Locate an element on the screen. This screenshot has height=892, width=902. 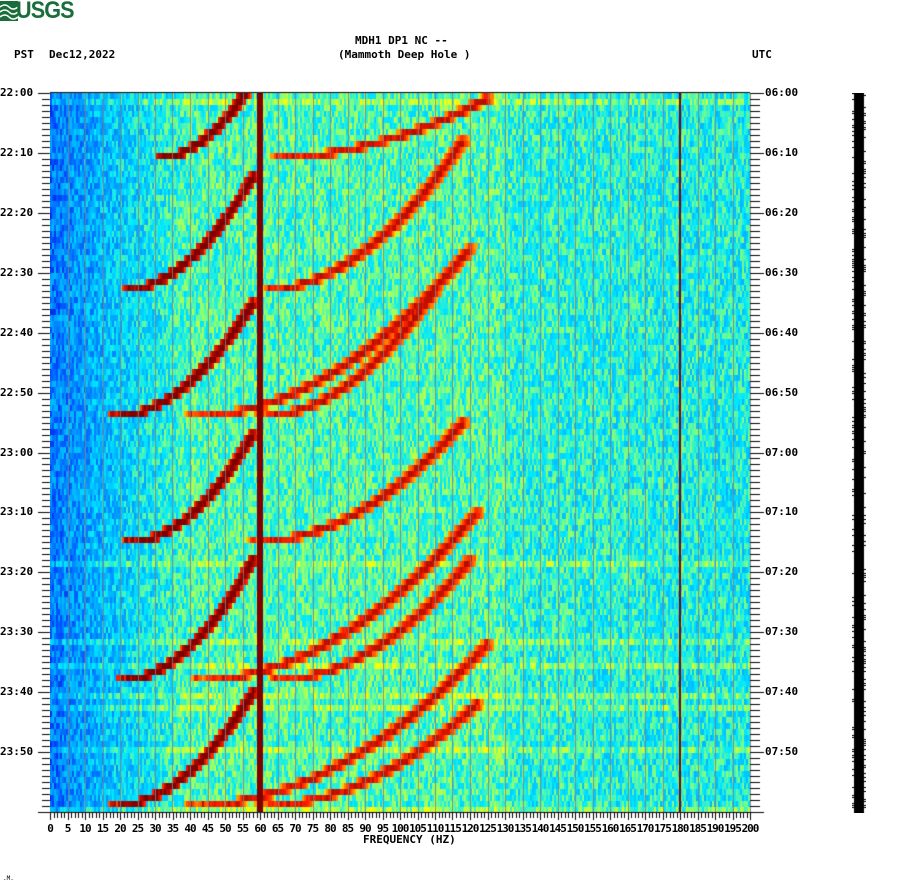
x-tick-label: 0 is located at coordinates (50, 828).